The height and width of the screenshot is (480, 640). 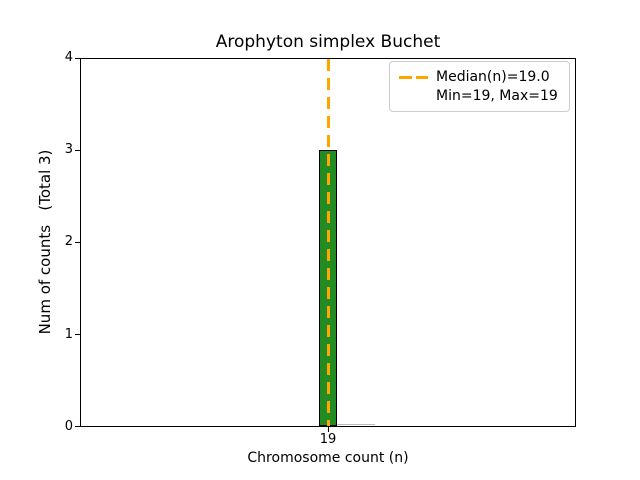 What do you see at coordinates (68, 57) in the screenshot?
I see `y-tick-label-4: 4` at bounding box center [68, 57].